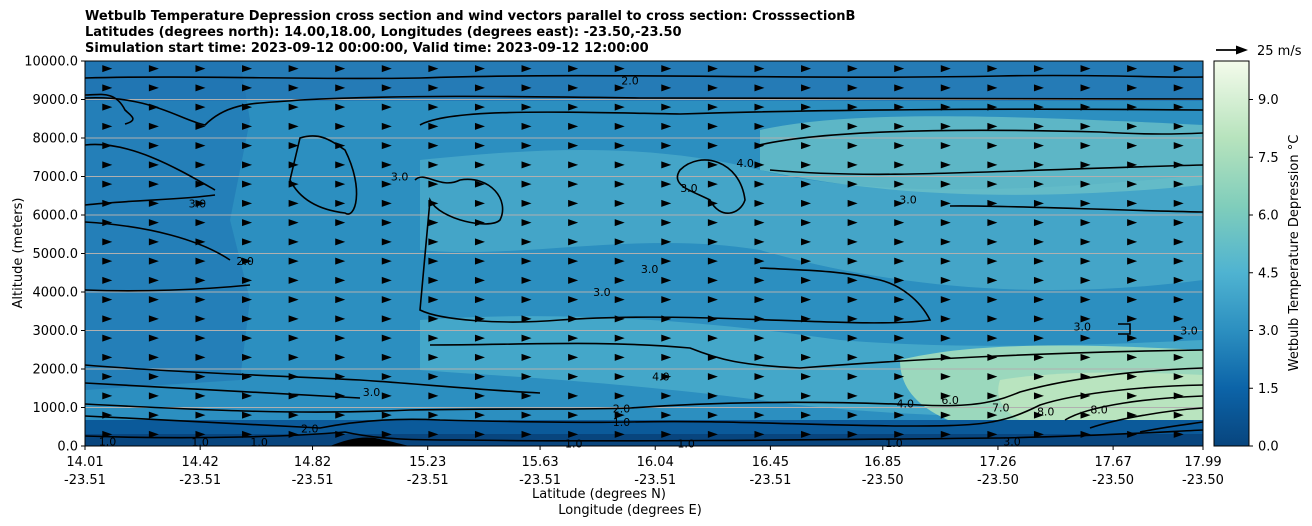 This screenshot has height=526, width=1312. What do you see at coordinates (84, 462) in the screenshot?
I see `x-tick-label-lat: 14.01` at bounding box center [84, 462].